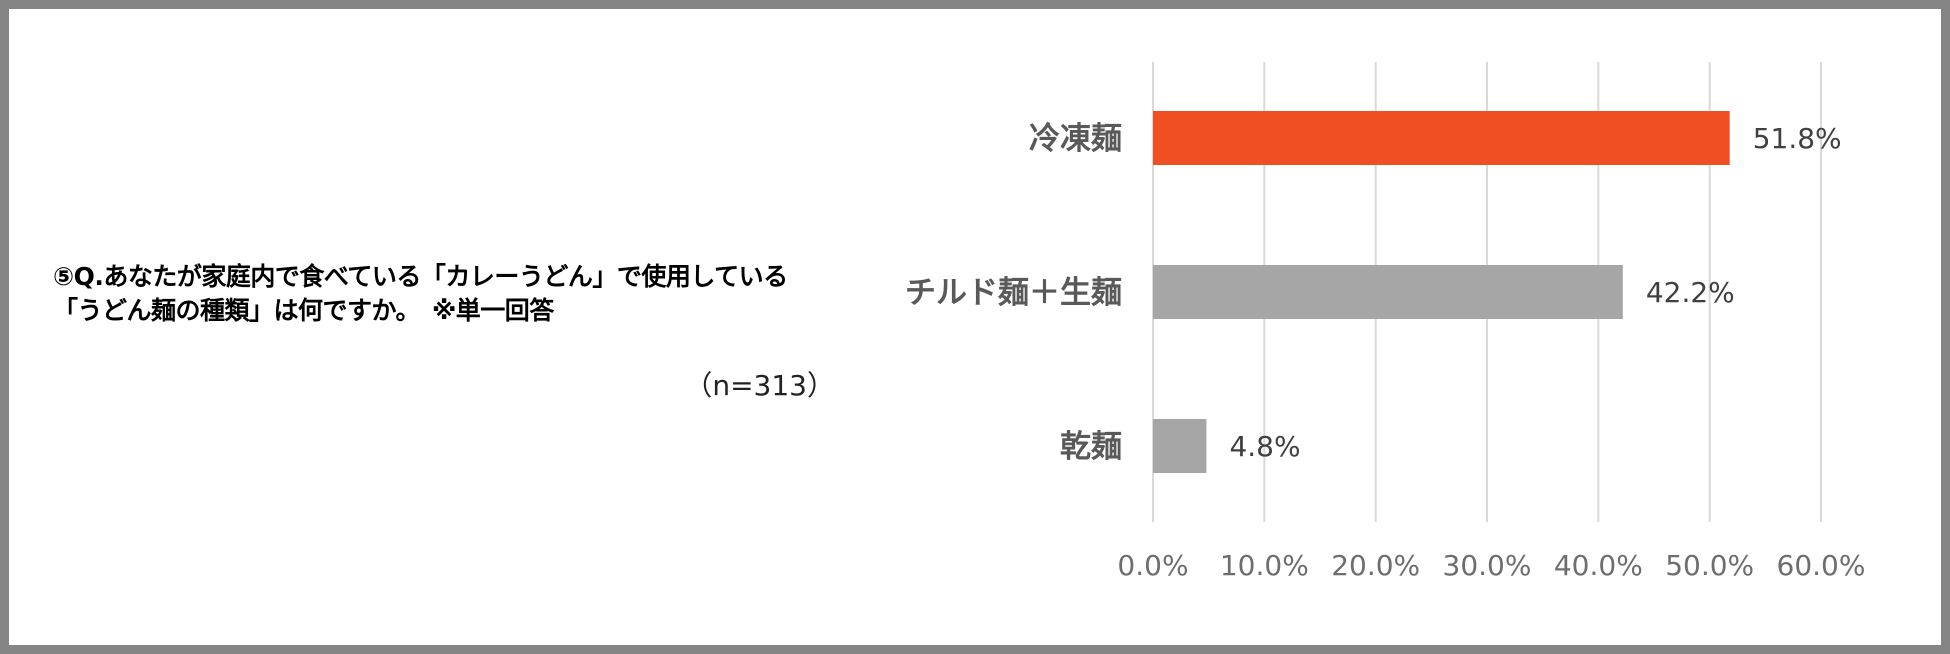 This screenshot has height=654, width=1950. What do you see at coordinates (1375, 565) in the screenshot?
I see `x-tick-label: 20.0%` at bounding box center [1375, 565].